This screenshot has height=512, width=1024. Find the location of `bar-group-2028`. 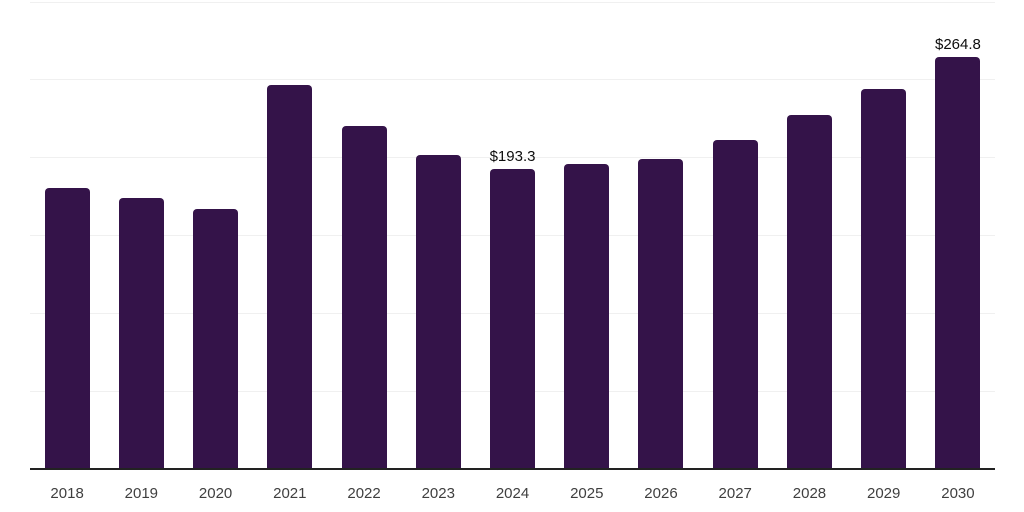

bar-group-2028 is located at coordinates (809, 235).